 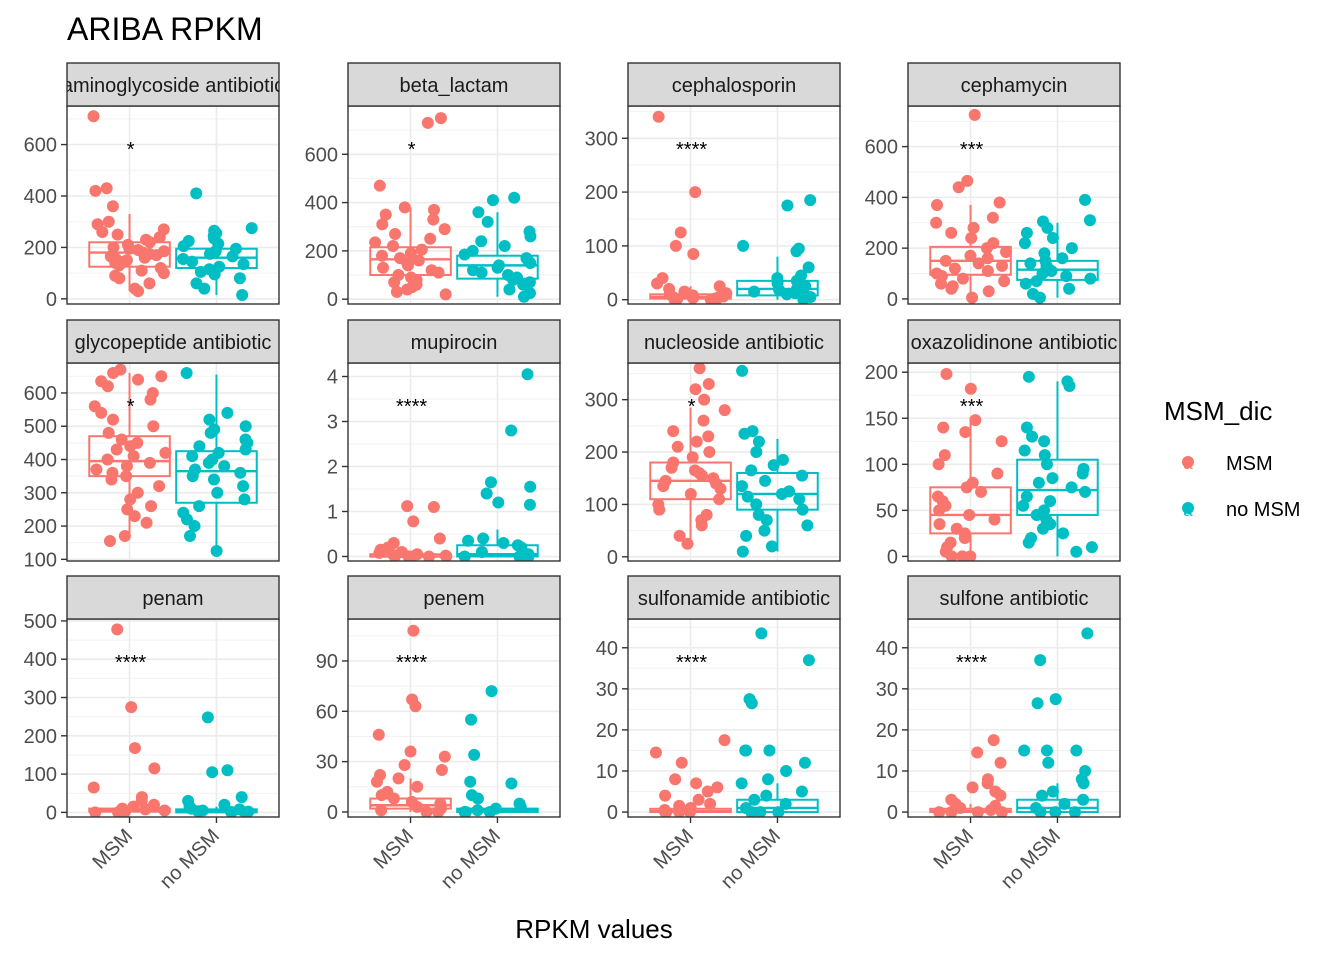 I want to click on y-tick-label: 30, so click(x=887, y=690).